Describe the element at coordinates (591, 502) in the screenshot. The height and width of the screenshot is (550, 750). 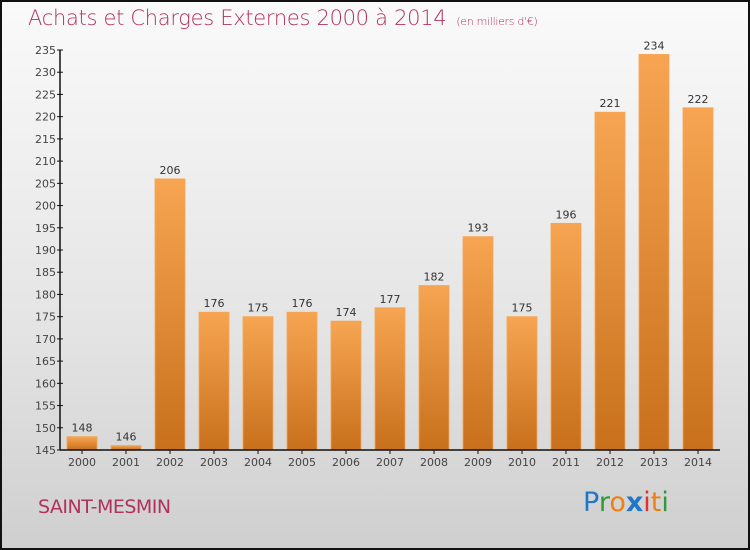
I see `logo-letter: P` at that location.